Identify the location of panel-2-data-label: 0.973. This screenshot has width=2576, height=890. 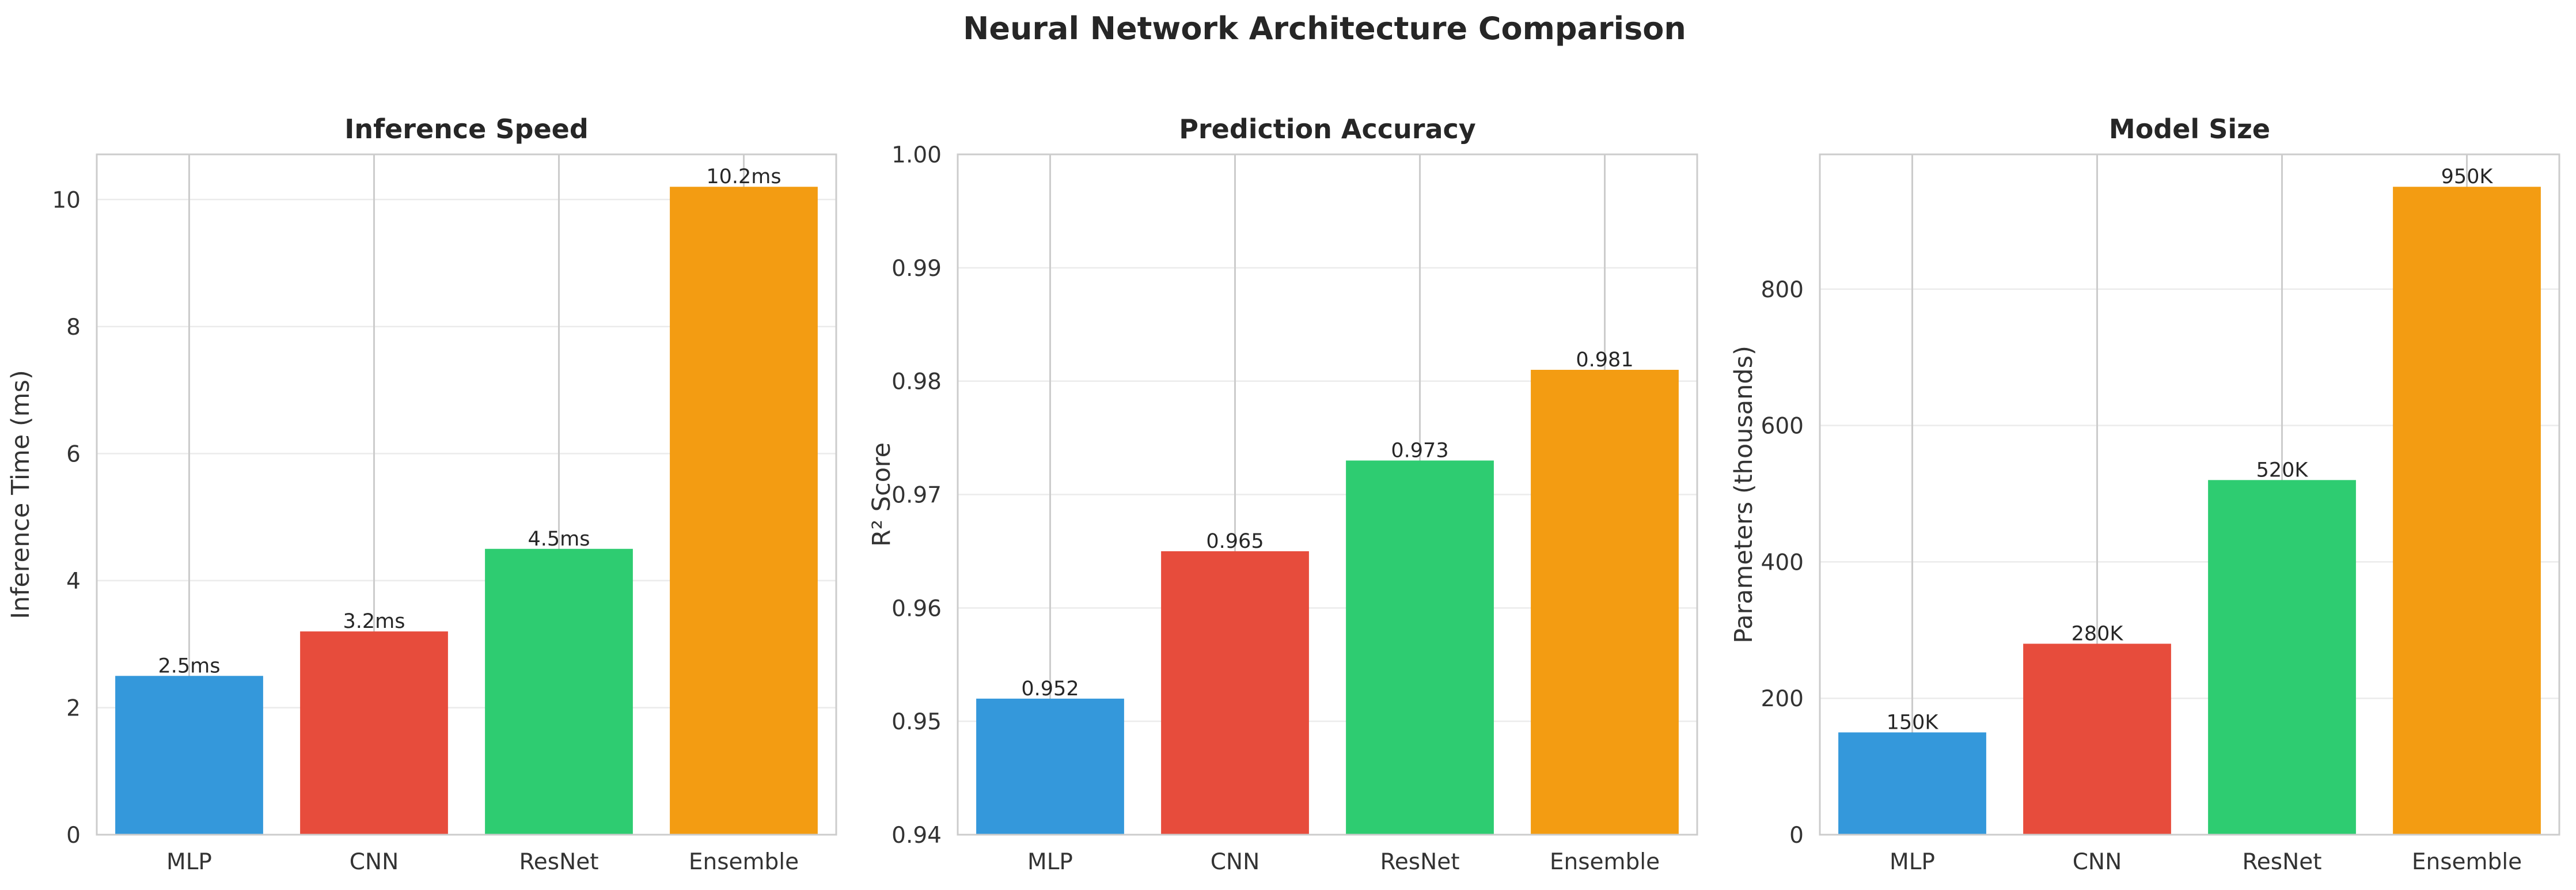
(1419, 451).